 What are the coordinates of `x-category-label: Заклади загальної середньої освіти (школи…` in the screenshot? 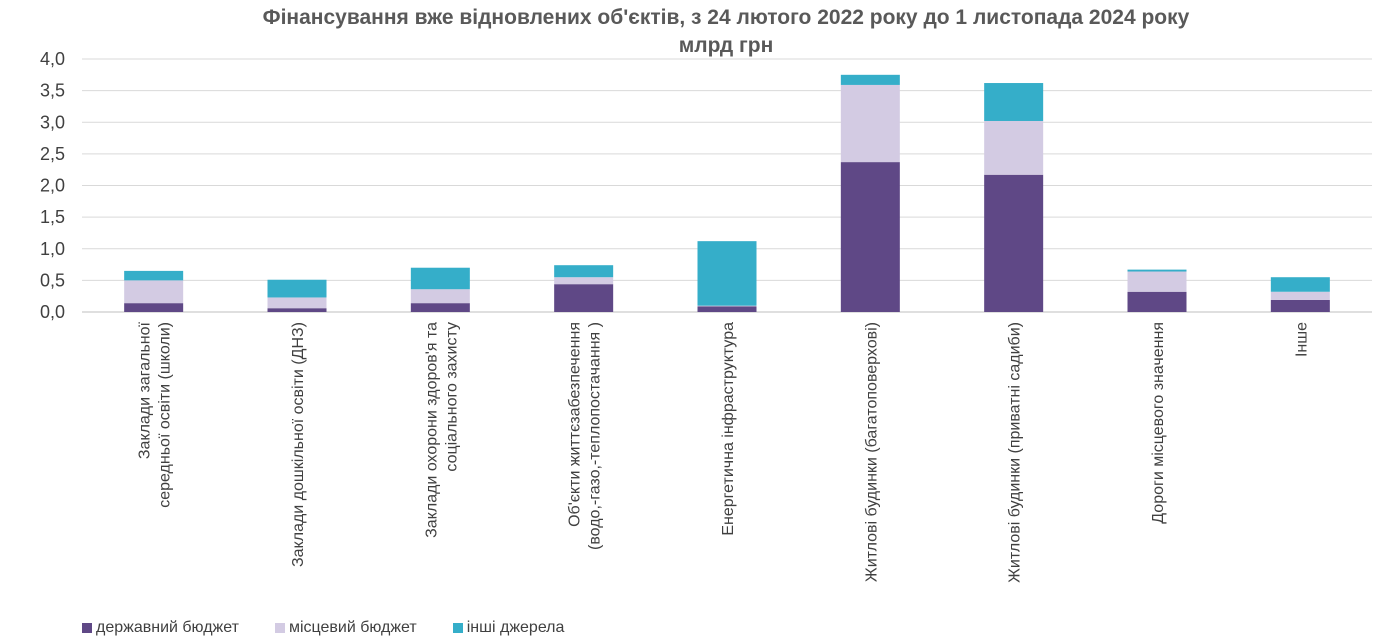 It's located at (155, 414).